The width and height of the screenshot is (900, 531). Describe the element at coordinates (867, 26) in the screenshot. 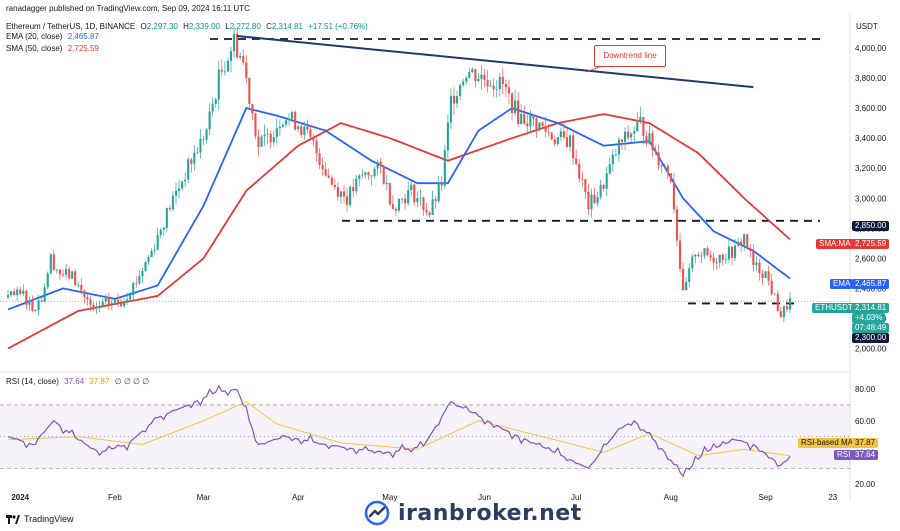

I see `currency-label: USDT` at that location.